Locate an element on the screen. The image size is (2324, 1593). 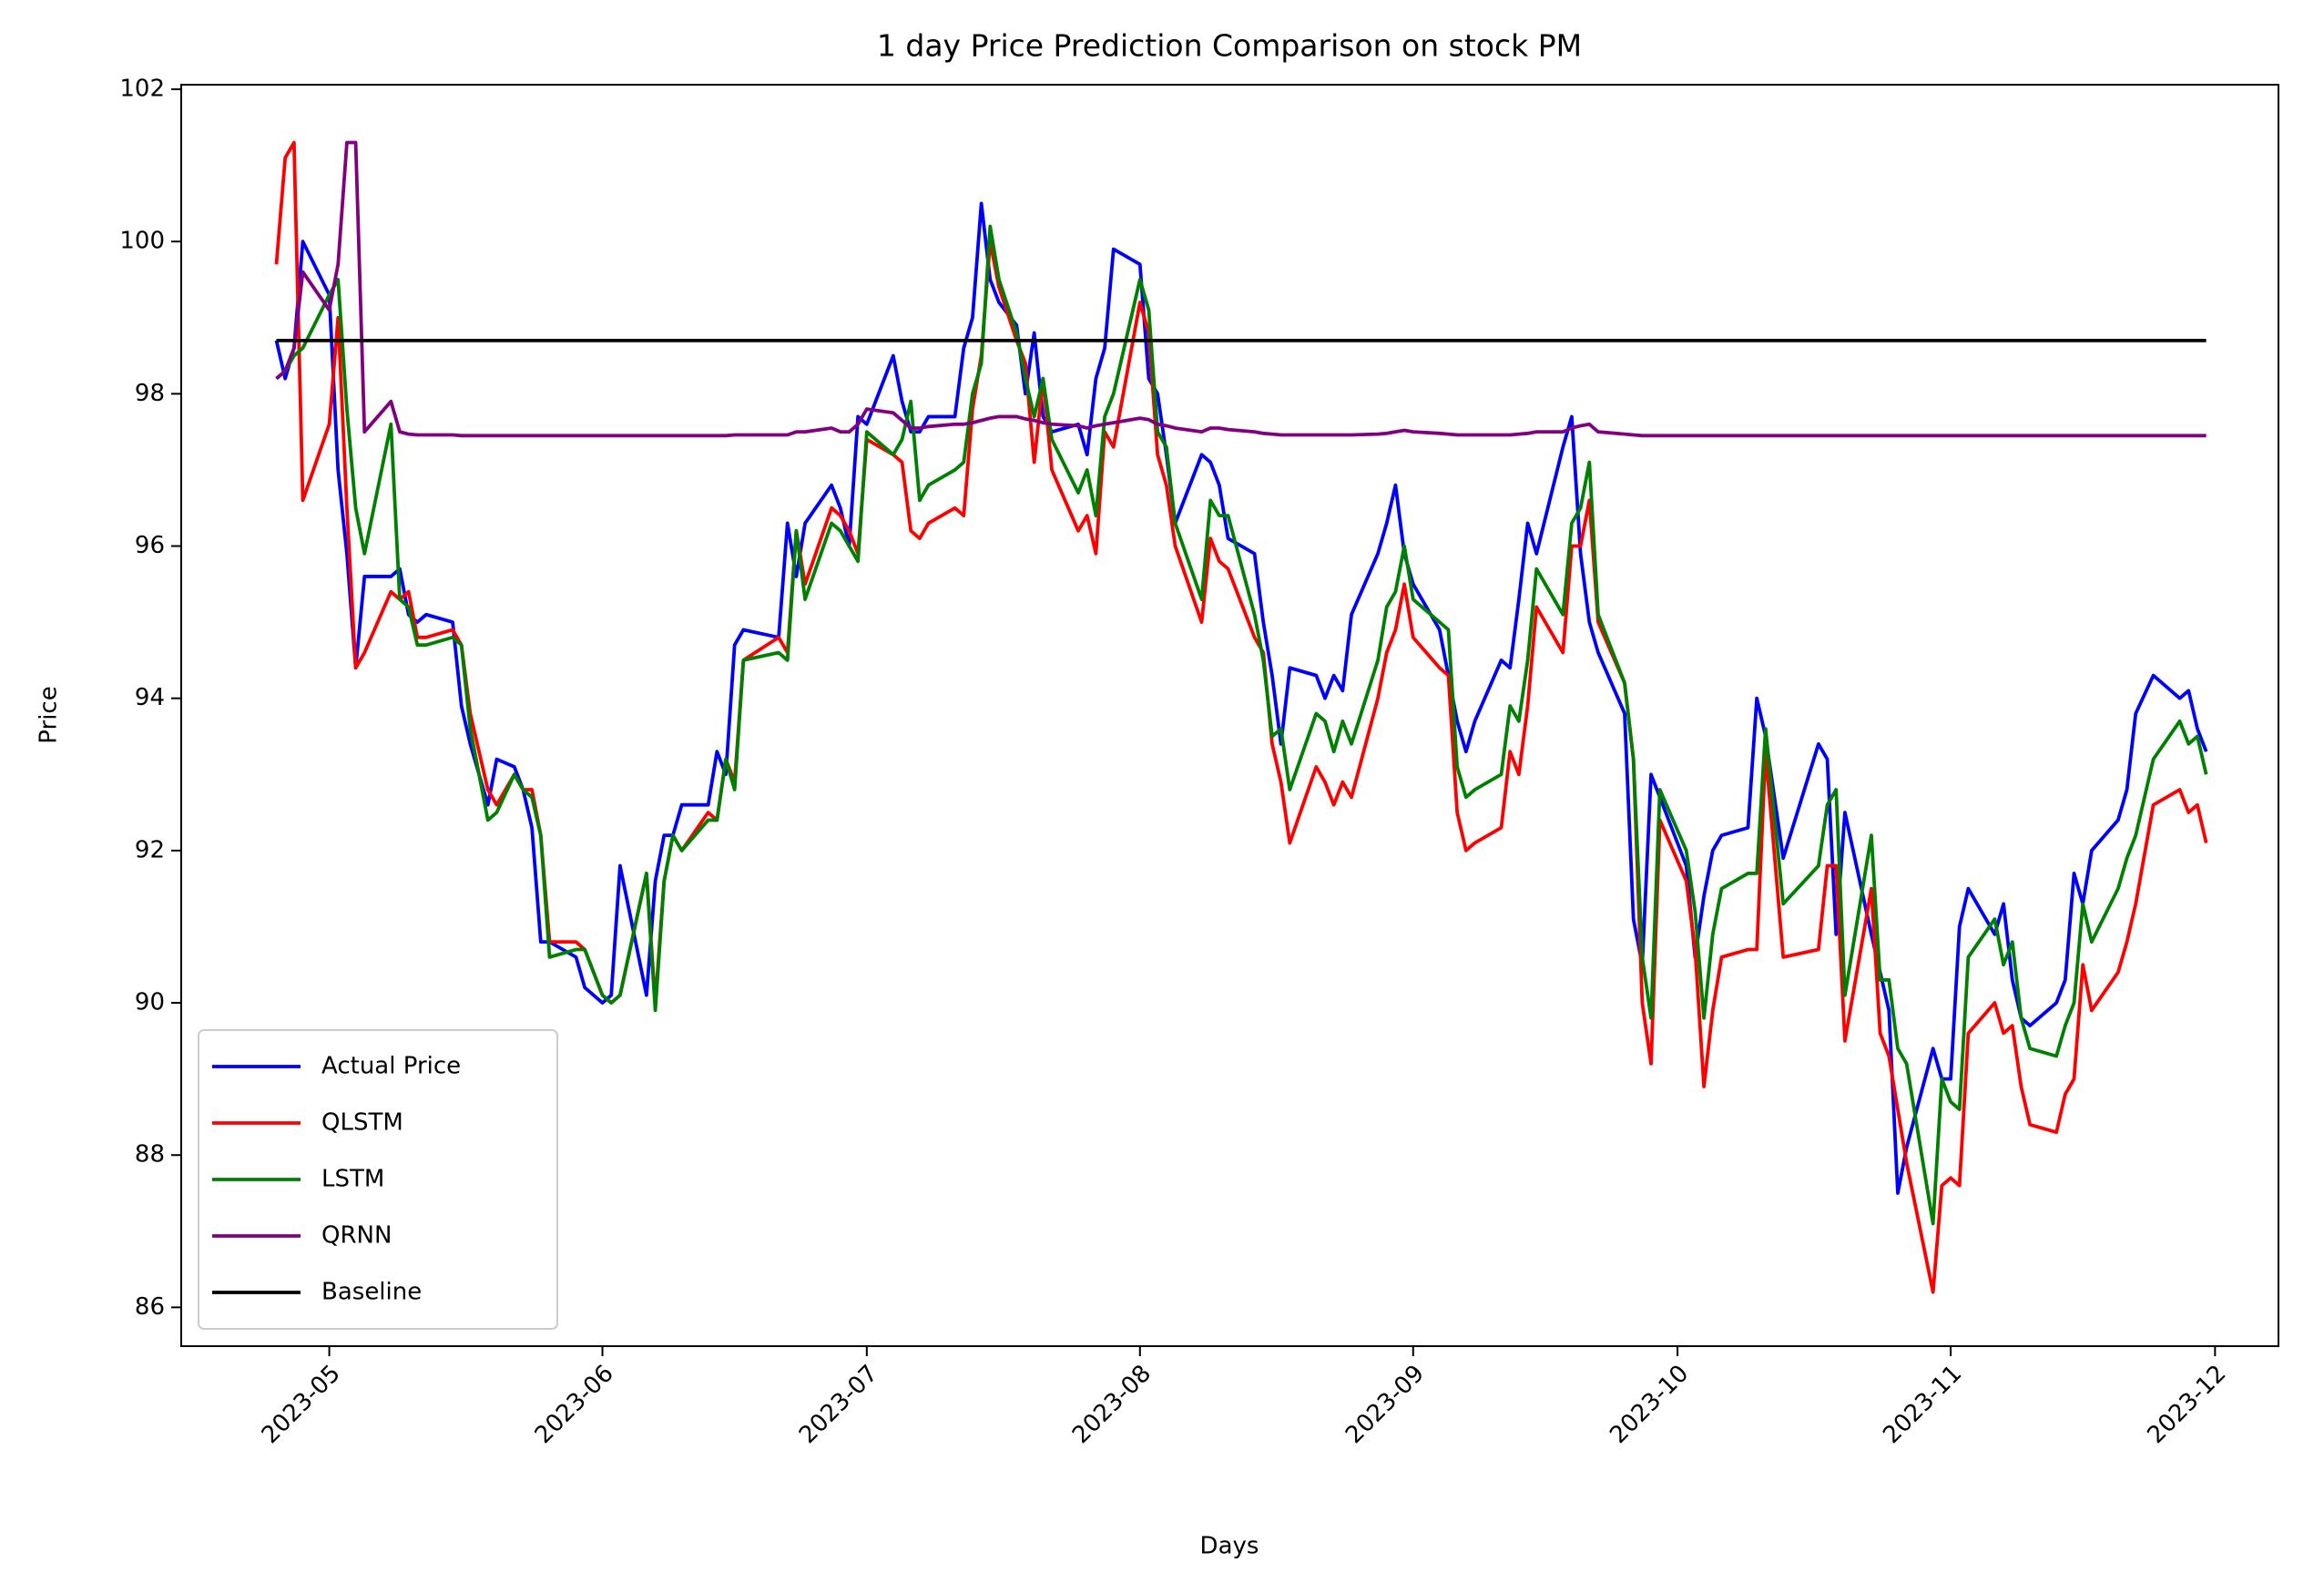
y-tick-label: 88 is located at coordinates (150, 1155).